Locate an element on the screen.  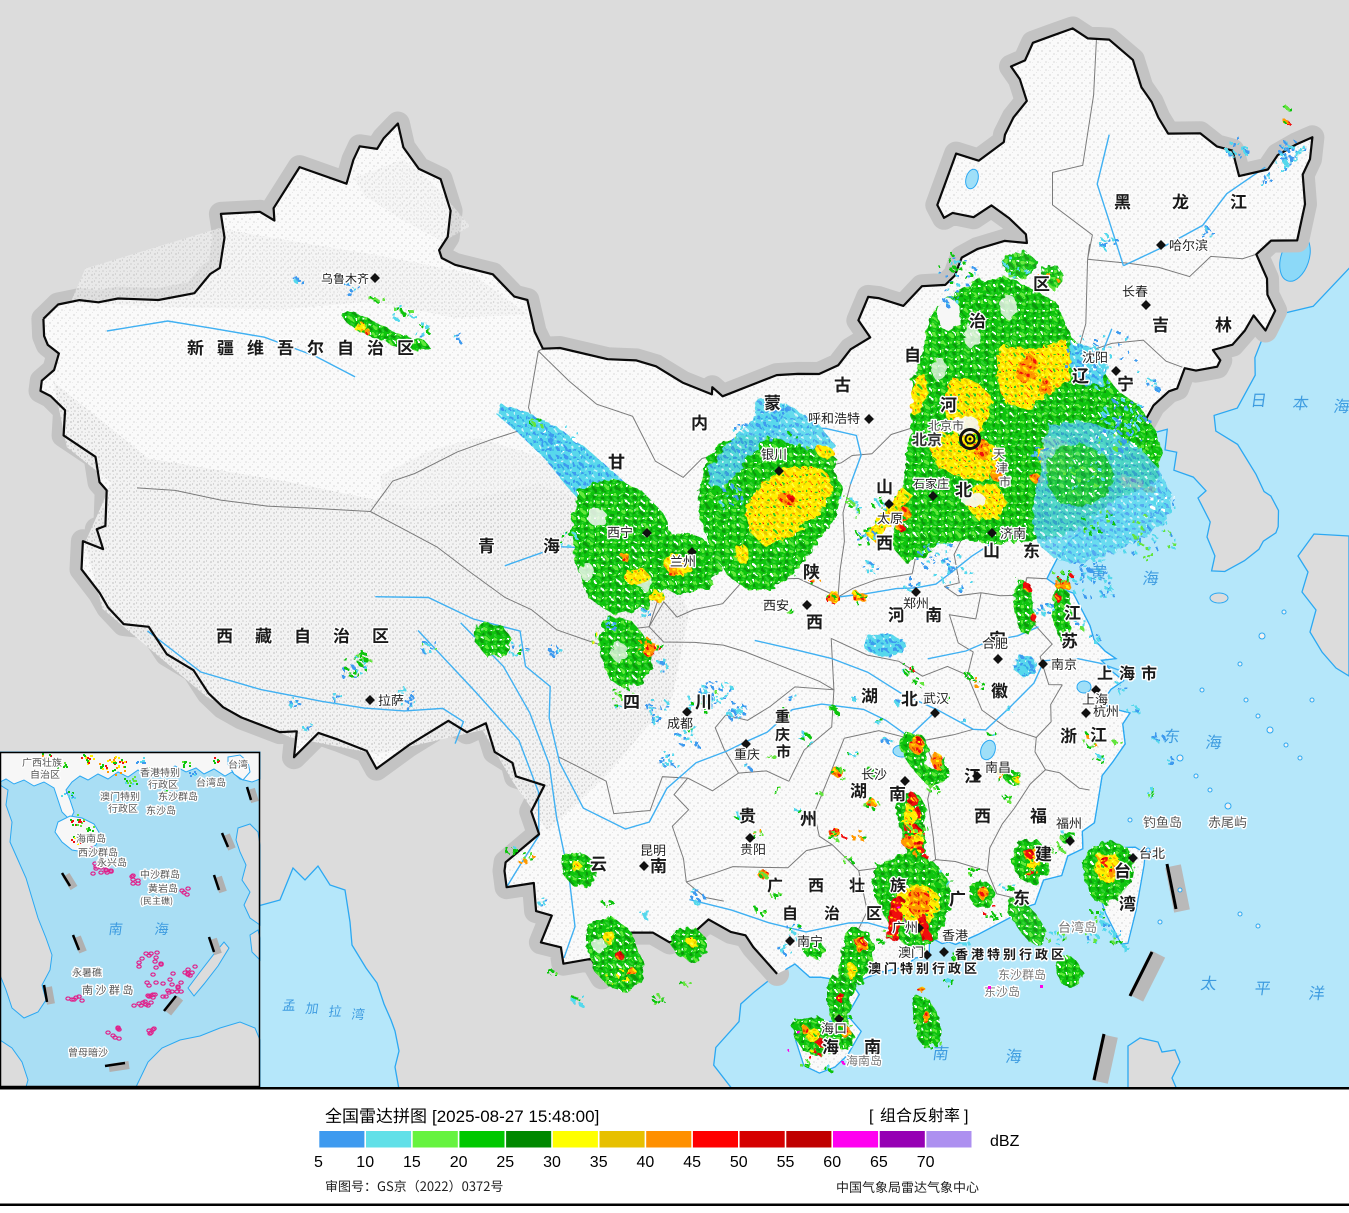
svg-text: 60 is located at coordinates (832, 1162).